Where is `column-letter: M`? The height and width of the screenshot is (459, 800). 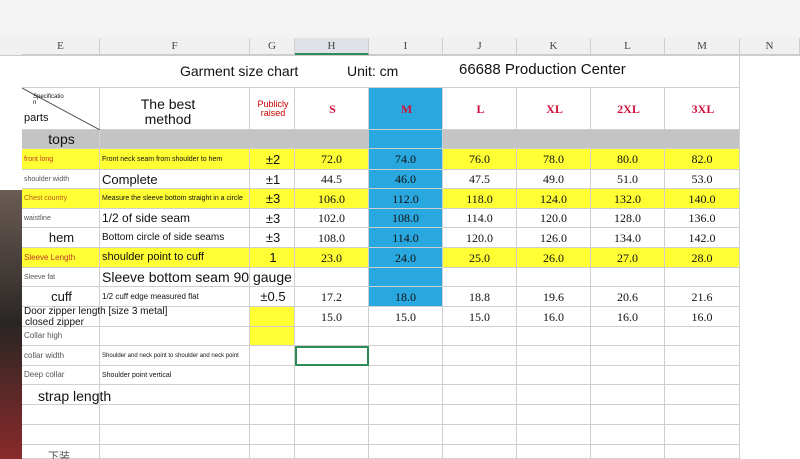
column-letter: M is located at coordinates (702, 46).